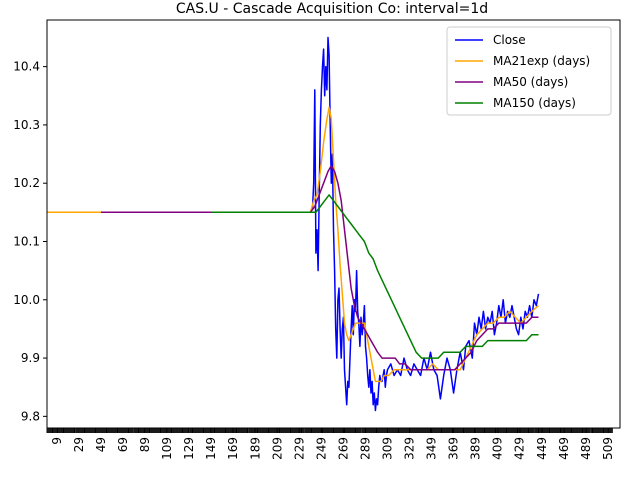 This screenshot has height=480, width=640. What do you see at coordinates (57, 441) in the screenshot?
I see `x-tick-label: 9` at bounding box center [57, 441].